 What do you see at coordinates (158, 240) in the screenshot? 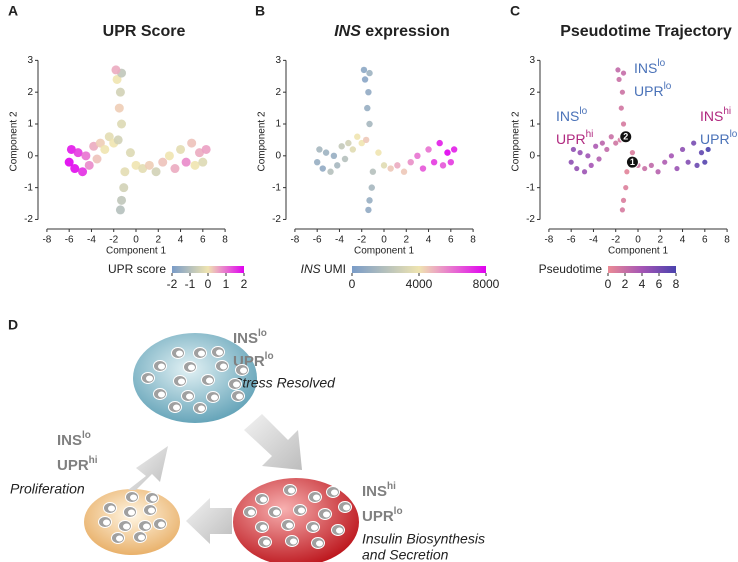
I see `x-tick-label: 2` at bounding box center [158, 240].